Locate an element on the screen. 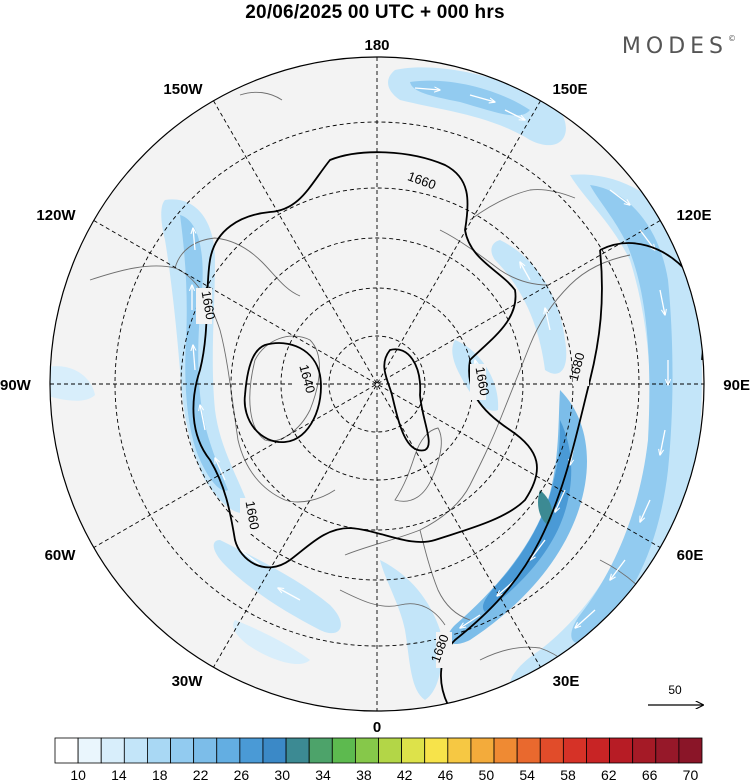 Image resolution: width=750 pixels, height=782 pixels. lon-label-30e: 30E is located at coordinates (566, 681).